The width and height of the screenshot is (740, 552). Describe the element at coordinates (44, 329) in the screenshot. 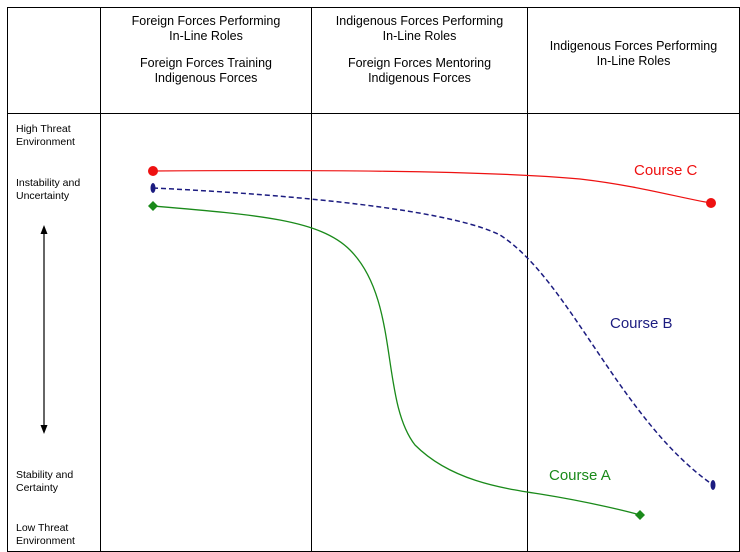

I see `threat-scale-arrow` at that location.